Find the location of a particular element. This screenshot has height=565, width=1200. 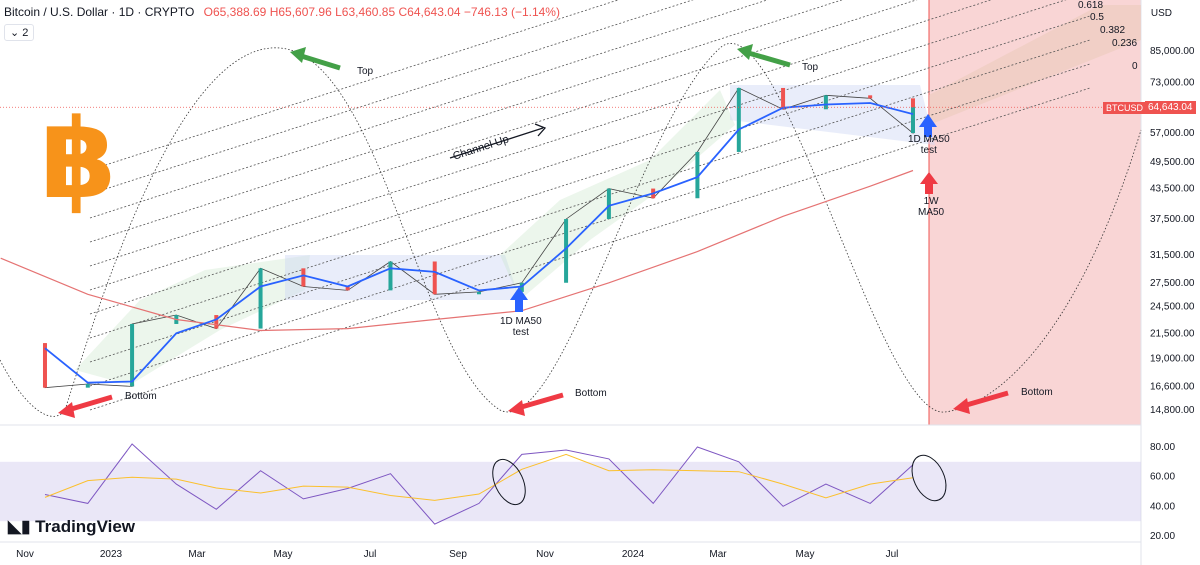

projection-band is located at coordinates (1035, 65).